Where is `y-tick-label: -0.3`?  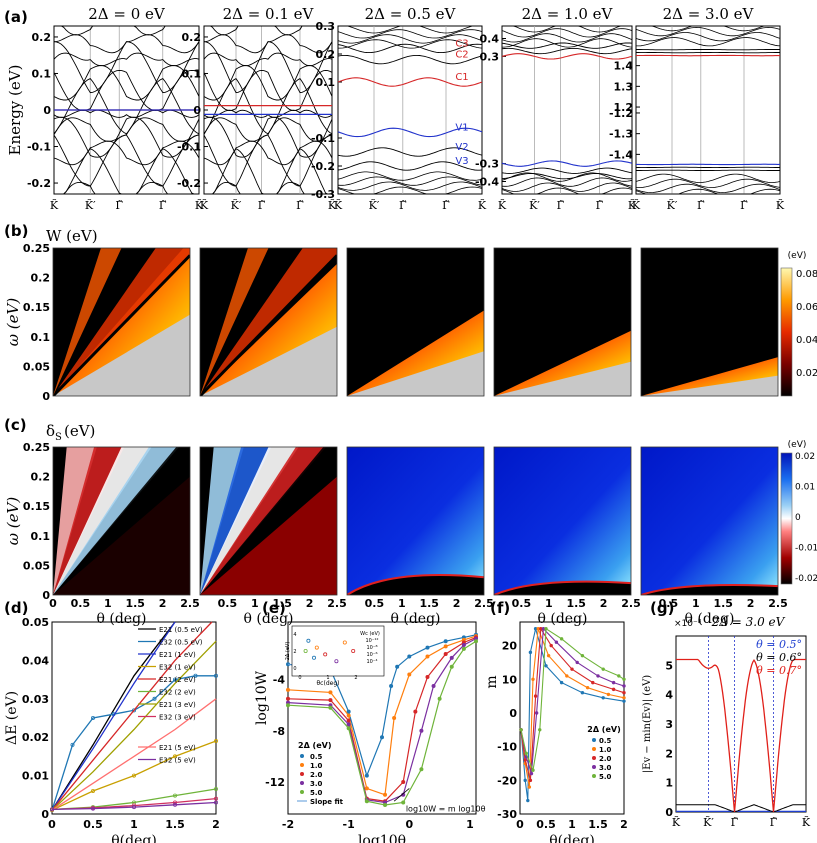 y-tick-label: -0.3 is located at coordinates (323, 194).